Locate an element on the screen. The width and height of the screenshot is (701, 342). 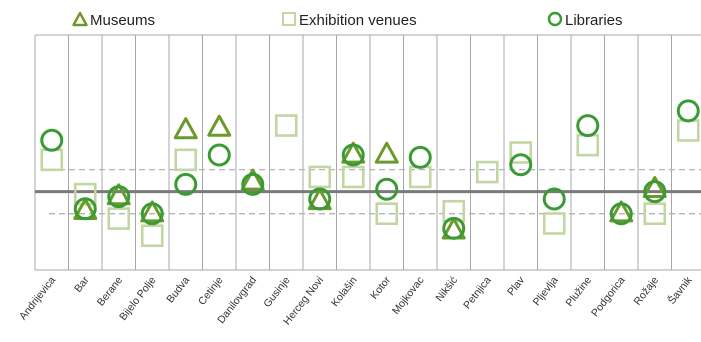
marker-exhibition-venues-pljevlja is located at coordinates (554, 223).